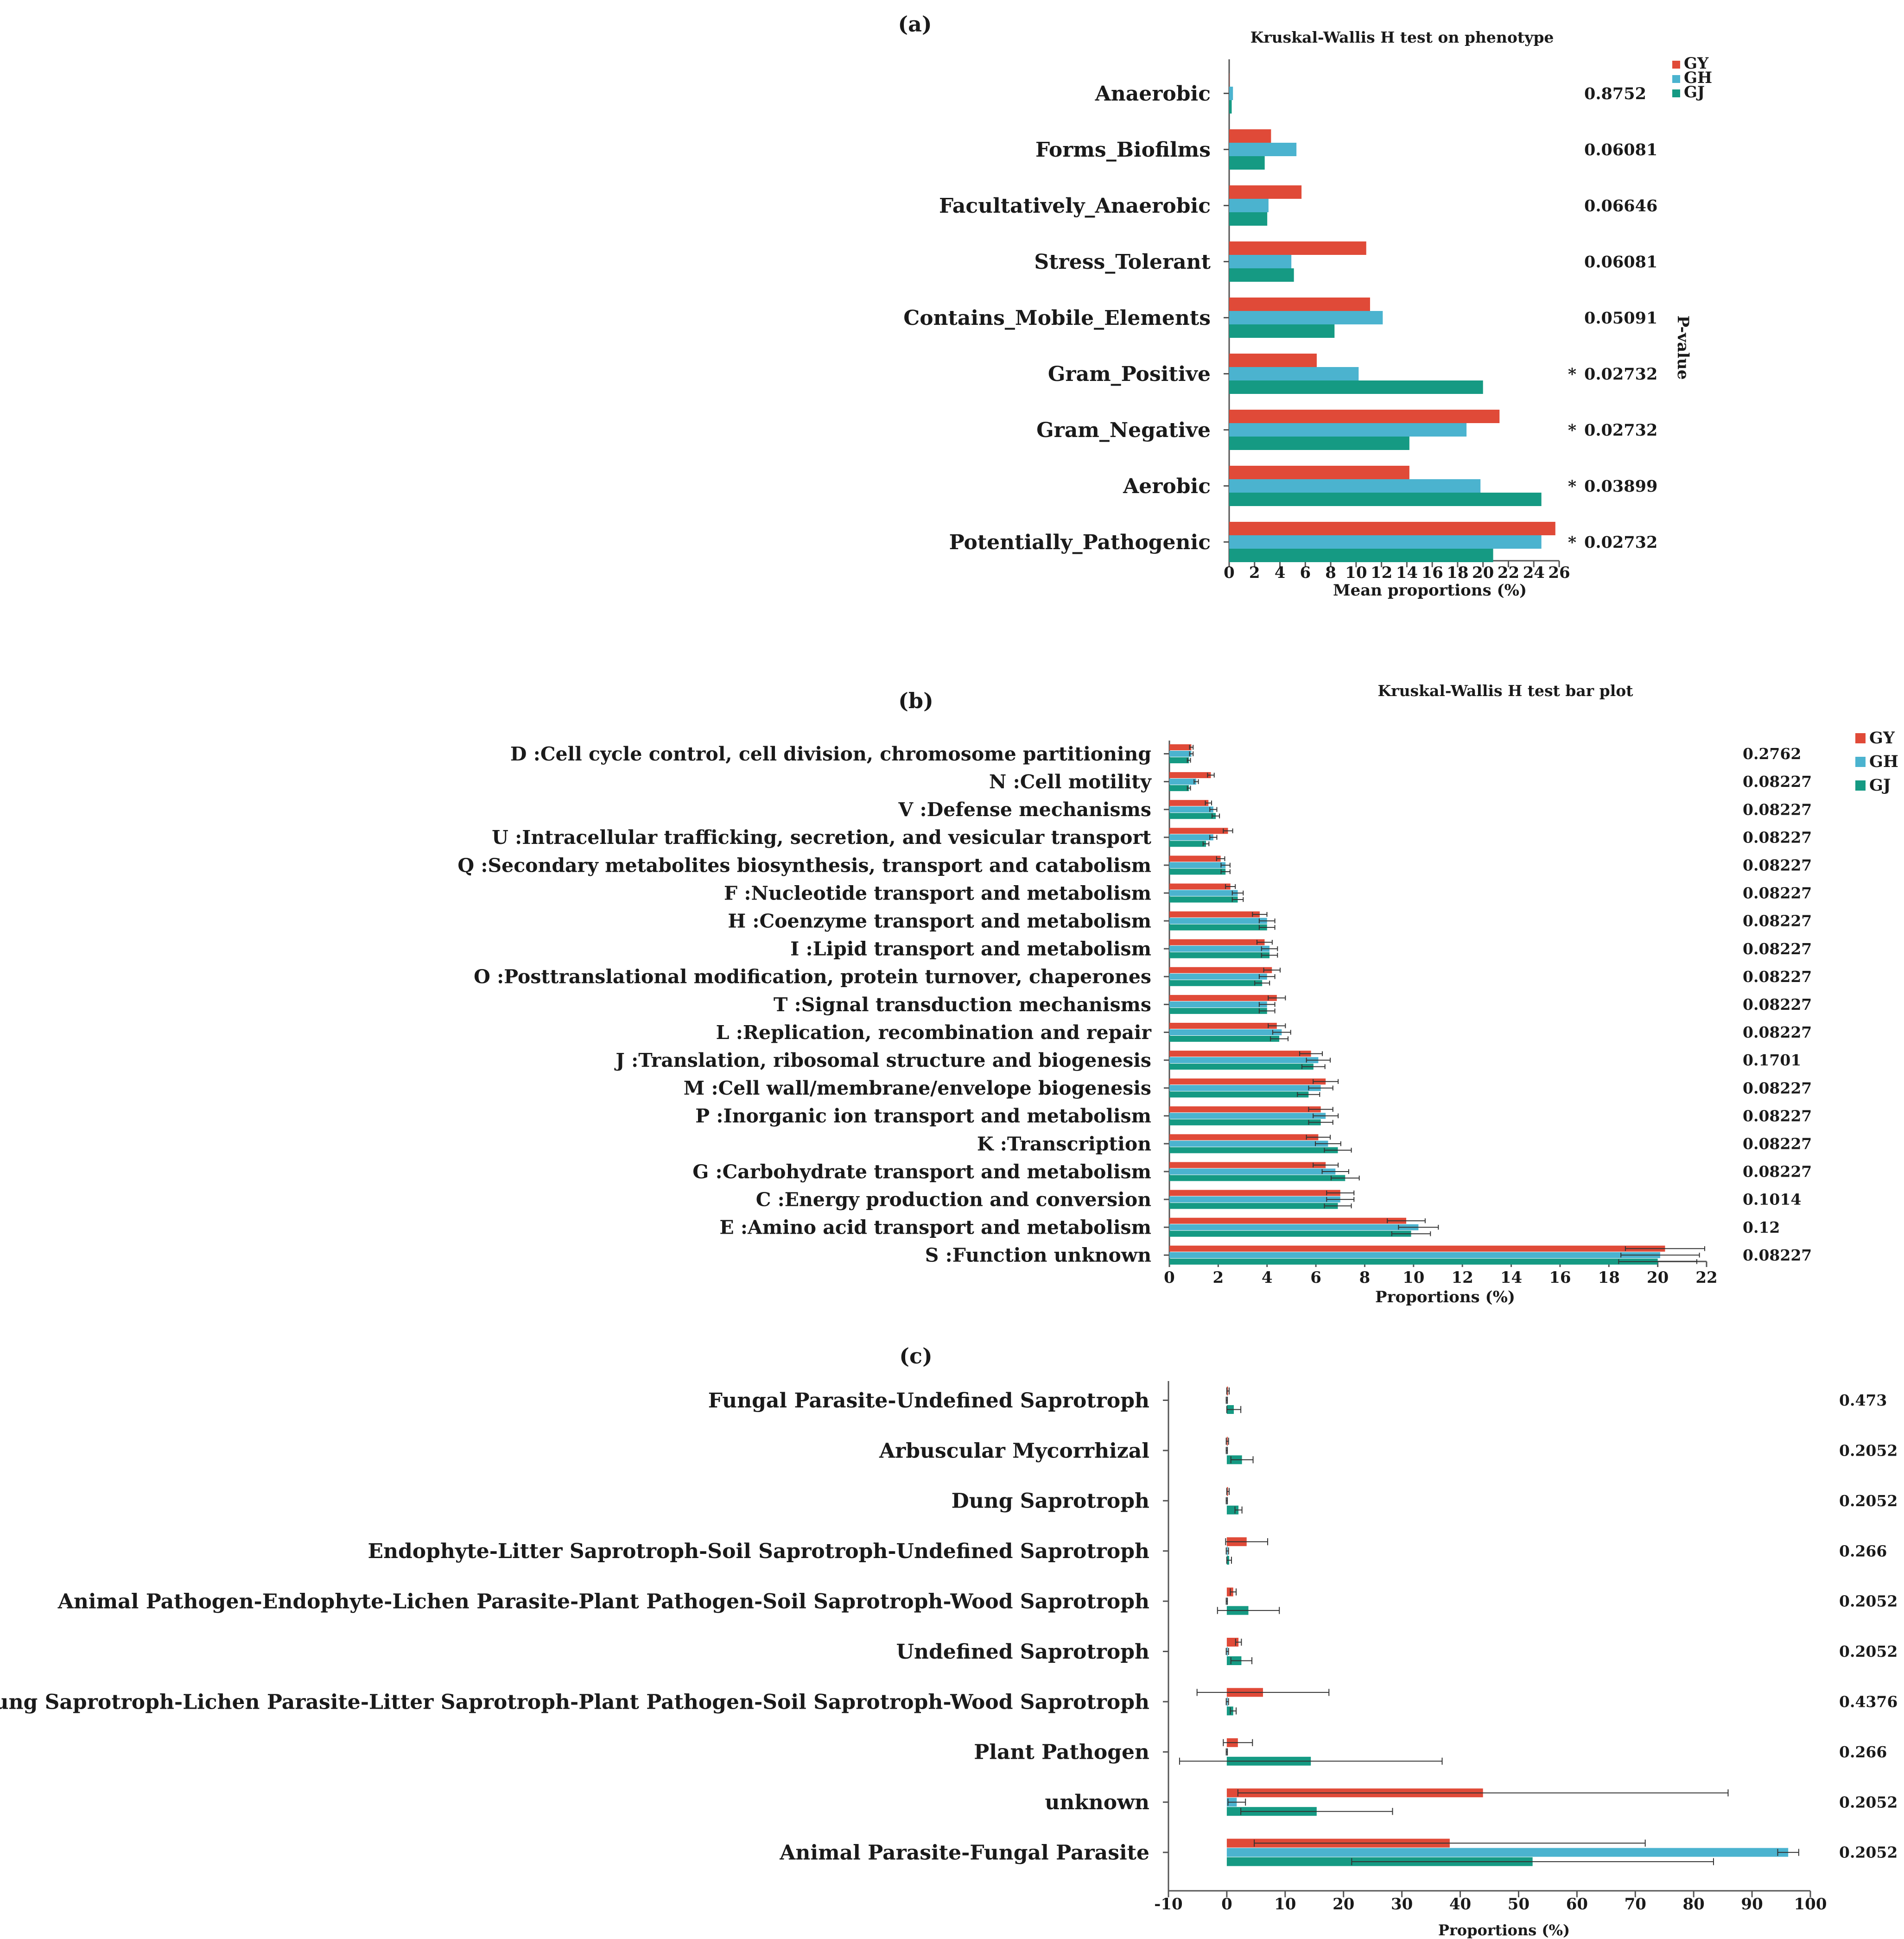 This screenshot has width=1904, height=1939. What do you see at coordinates (1683, 348) in the screenshot?
I see `panel-a-pvalue-axis-title: P-value` at bounding box center [1683, 348].